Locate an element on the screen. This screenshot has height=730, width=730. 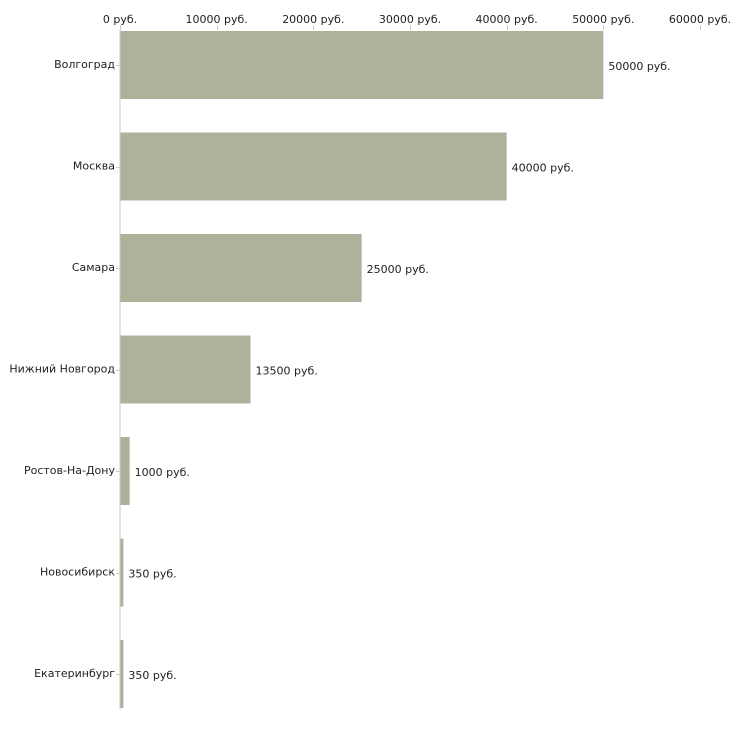
value-label: 25000 руб. is located at coordinates (398, 269).